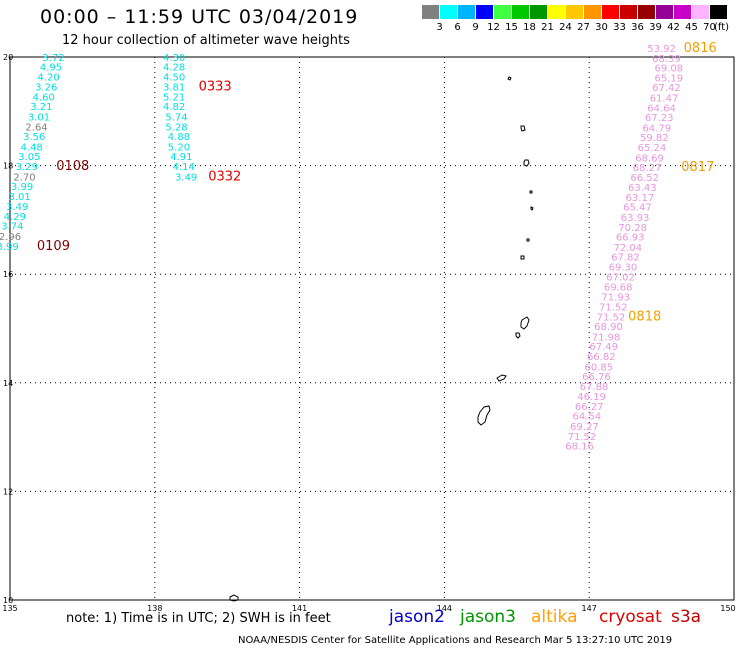 This screenshot has width=740, height=650. Describe the element at coordinates (24, 177) in the screenshot. I see `wave-height-value: 2.70` at that location.